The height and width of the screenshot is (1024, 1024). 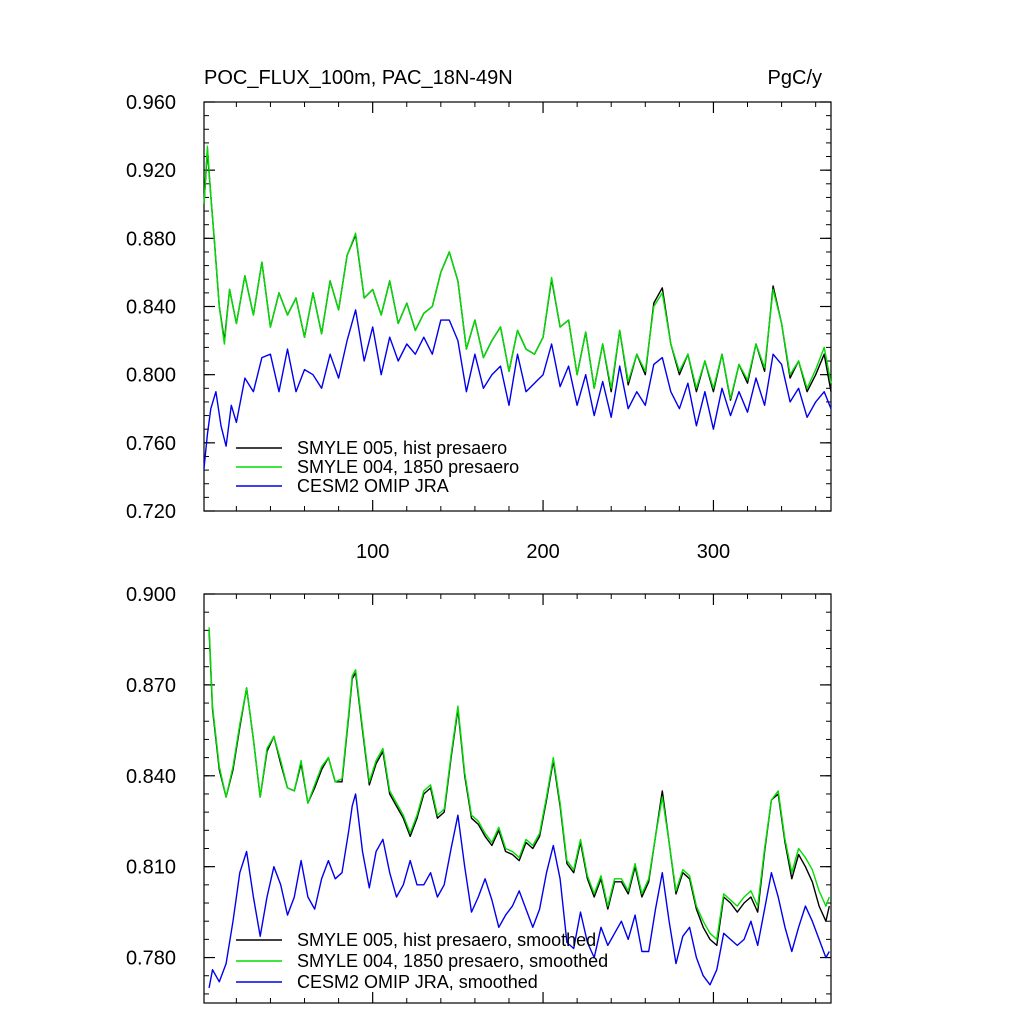 I want to click on y-tick-label: 0.800, so click(x=151, y=376).